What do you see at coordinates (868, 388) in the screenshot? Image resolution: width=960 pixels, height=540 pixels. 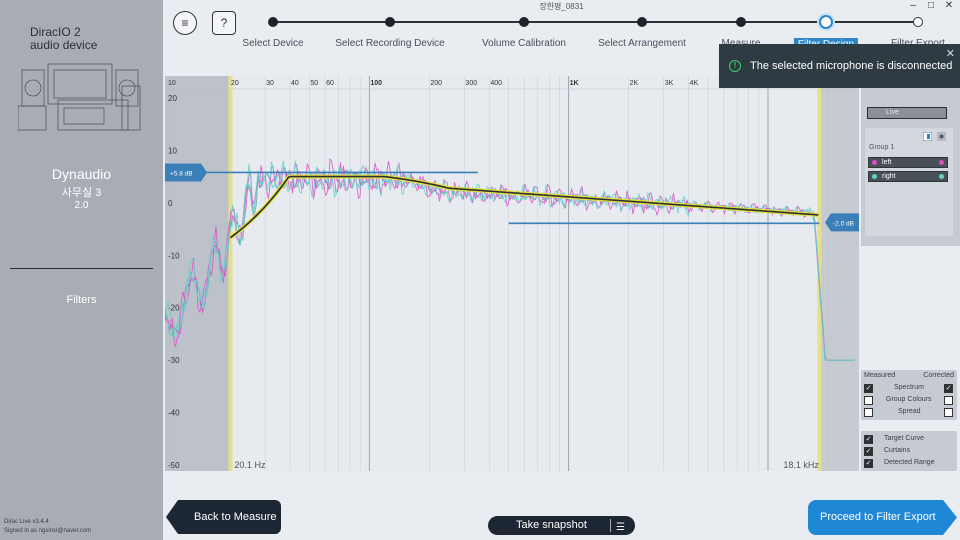 I see `spectrum-measured-checkbox: ✓` at bounding box center [868, 388].